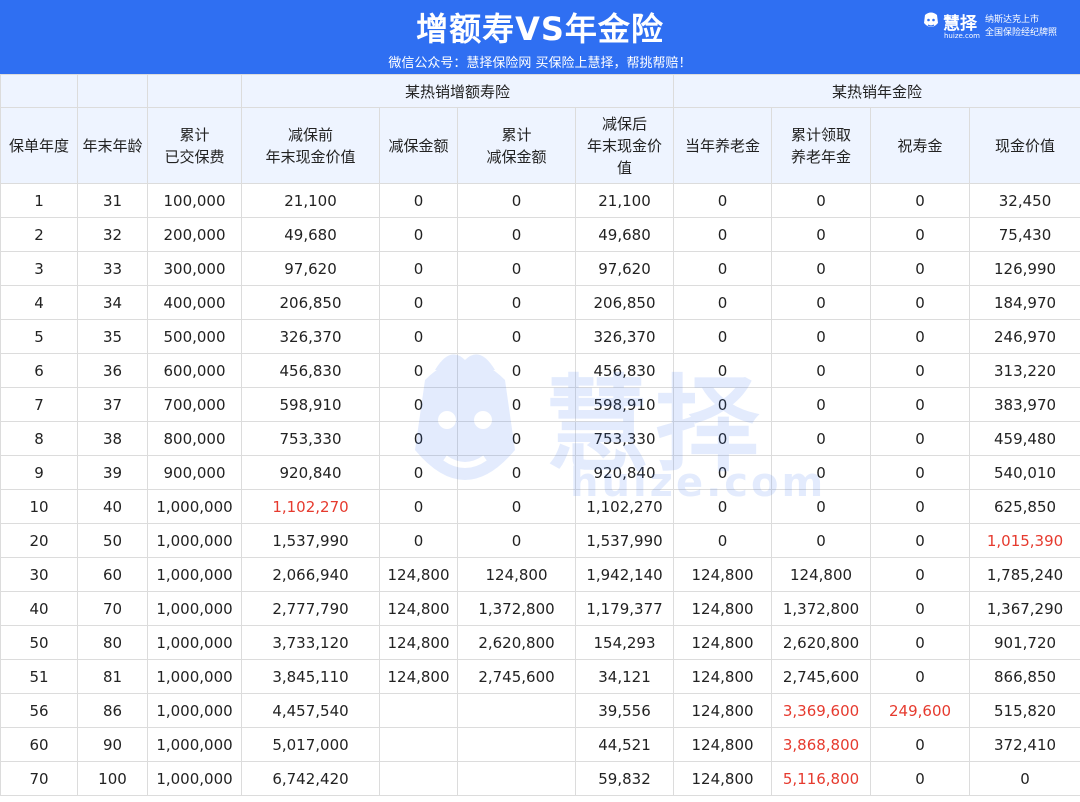  Describe the element at coordinates (540, 336) in the screenshot. I see `table-row: 5 35 500,000 326,370 0 0 326,370 0 0 0 246,970` at that location.